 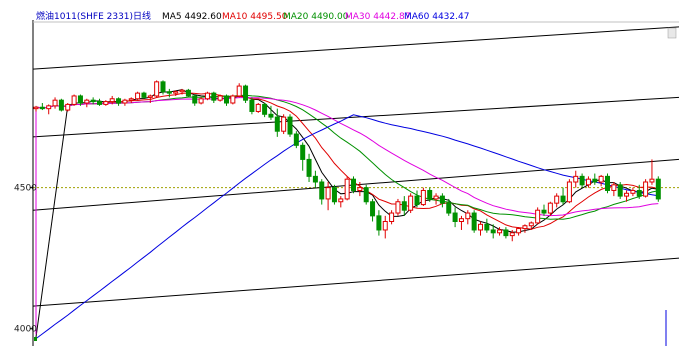 What do you see at coordinates (436, 17) in the screenshot?
I see `ma-label-4: MA60 4432.47` at bounding box center [436, 17].